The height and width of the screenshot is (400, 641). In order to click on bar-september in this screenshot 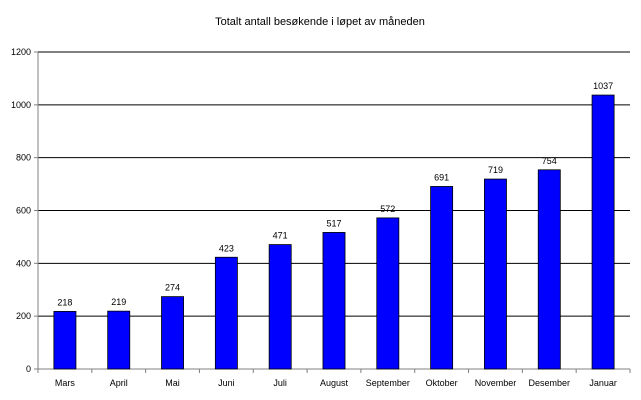, I will do `click(388, 293)`.